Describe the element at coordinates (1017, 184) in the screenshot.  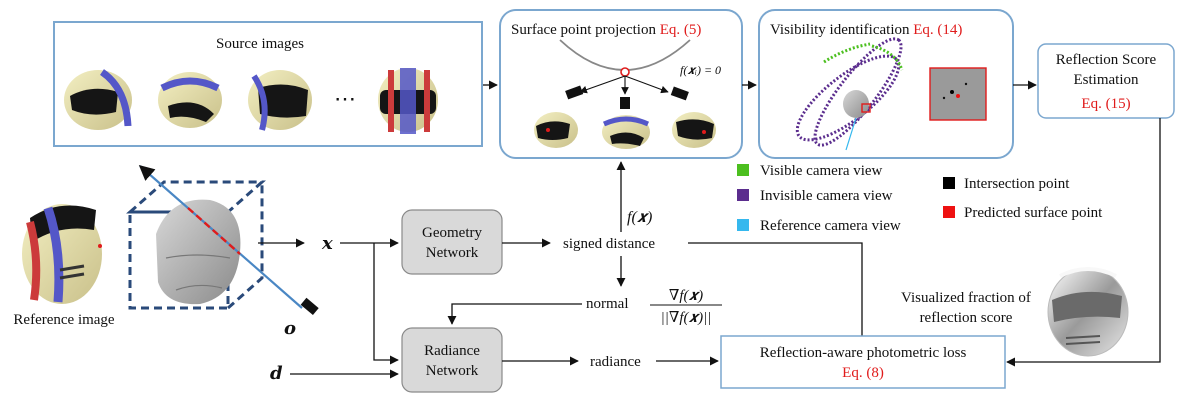
I see `legend-intersection: Intersection point` at that location.